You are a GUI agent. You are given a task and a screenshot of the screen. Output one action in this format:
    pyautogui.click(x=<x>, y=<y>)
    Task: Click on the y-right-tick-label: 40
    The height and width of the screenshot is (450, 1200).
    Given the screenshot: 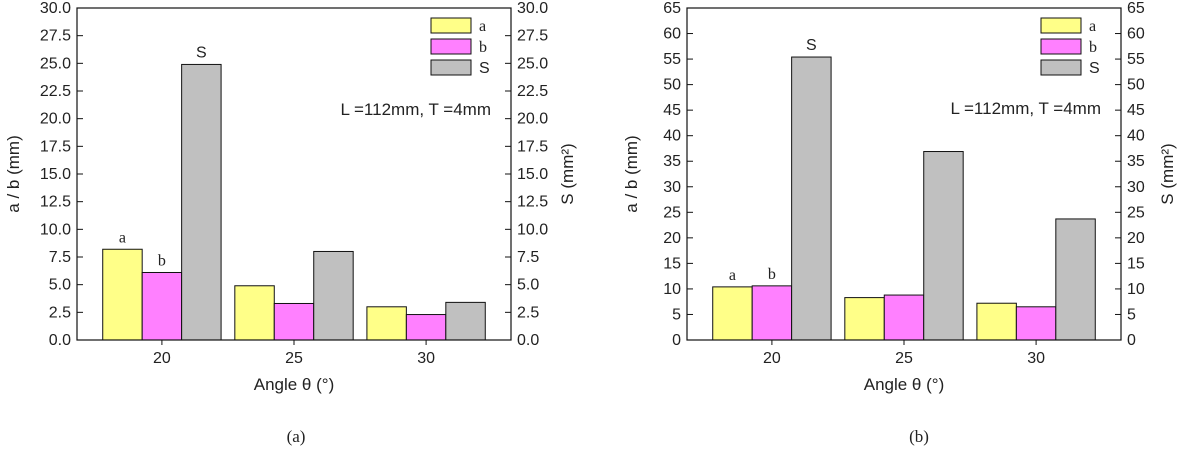 What is the action you would take?
    pyautogui.click(x=1136, y=136)
    